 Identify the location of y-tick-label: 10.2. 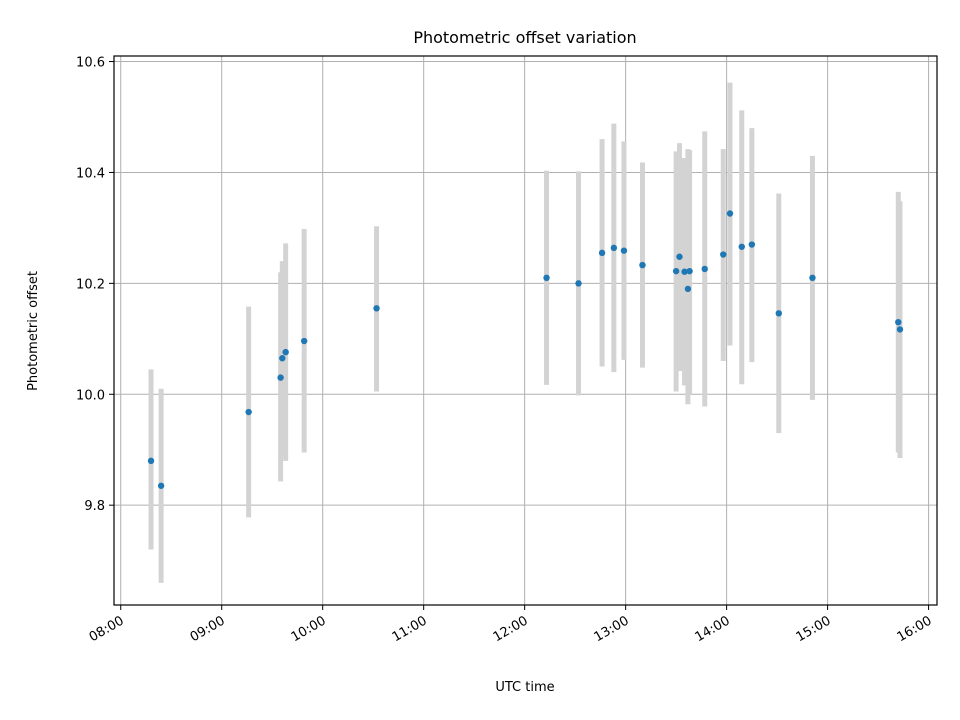
(90, 284).